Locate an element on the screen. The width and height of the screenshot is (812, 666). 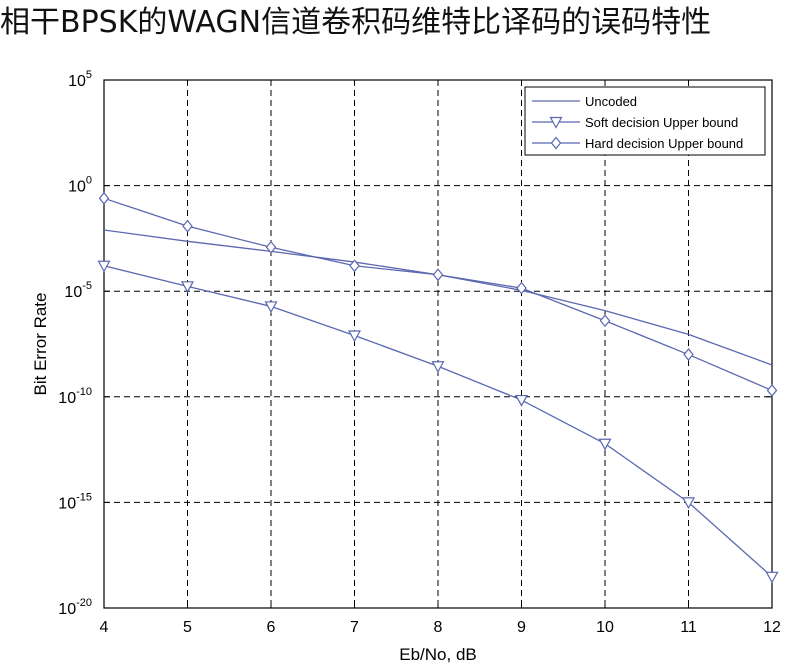
x-tick-label: 10 is located at coordinates (605, 627).